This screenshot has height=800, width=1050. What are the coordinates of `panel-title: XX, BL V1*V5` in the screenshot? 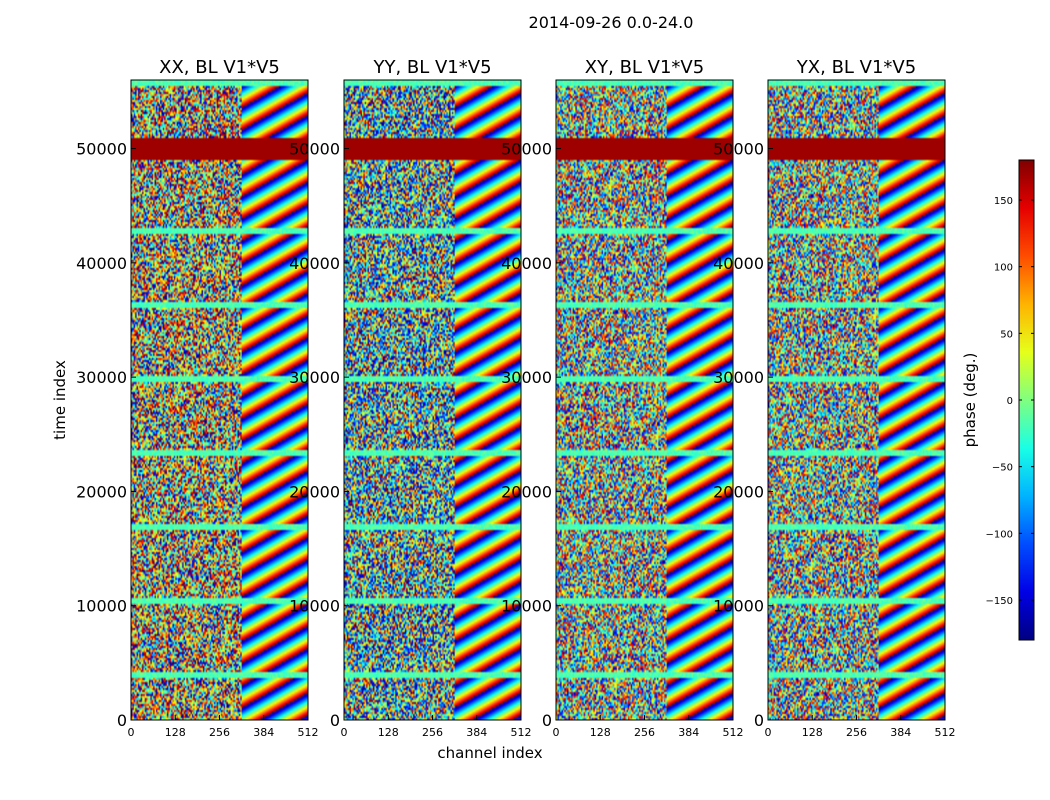 It's located at (219, 67).